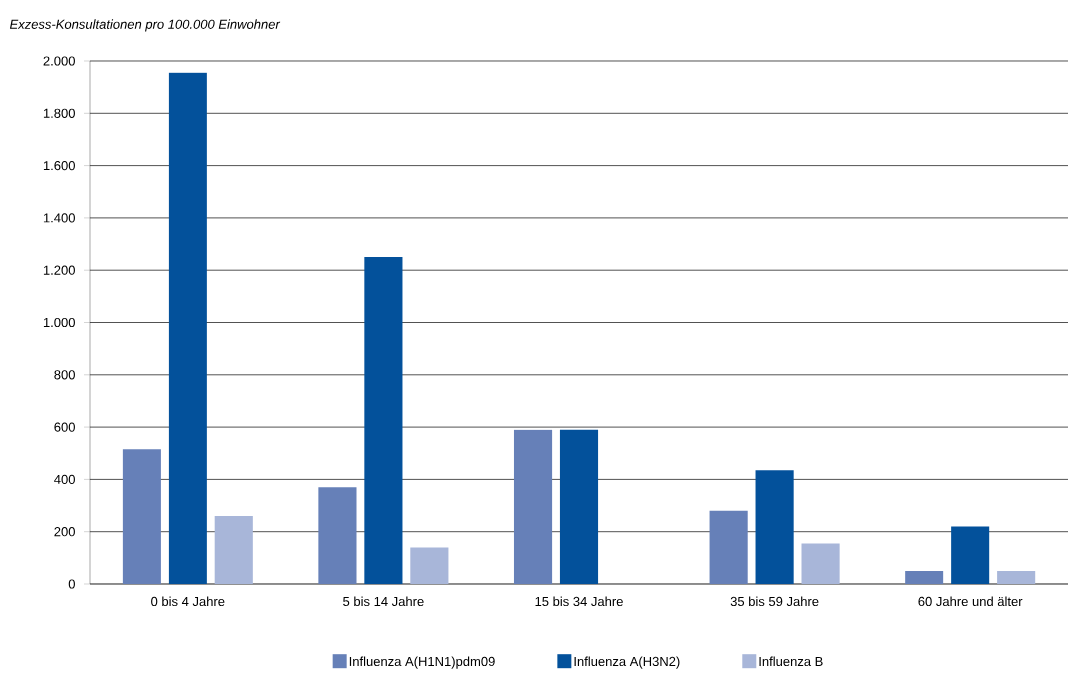 This screenshot has height=694, width=1077. Describe the element at coordinates (791, 661) in the screenshot. I see `legend-label: Influenza B` at that location.